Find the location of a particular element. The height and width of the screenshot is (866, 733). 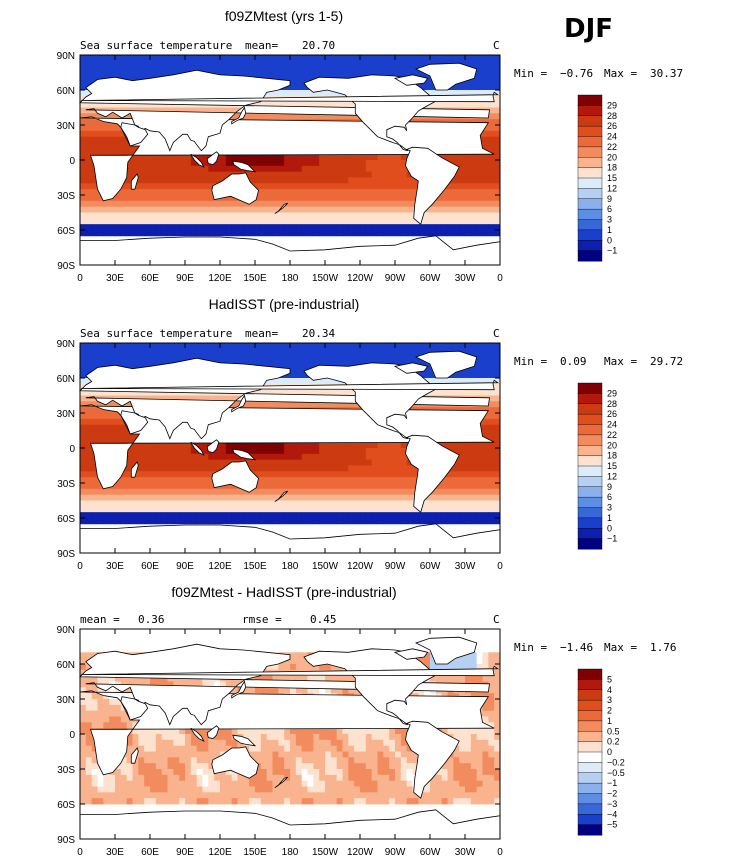

max-value: 30.37 is located at coordinates (667, 73).